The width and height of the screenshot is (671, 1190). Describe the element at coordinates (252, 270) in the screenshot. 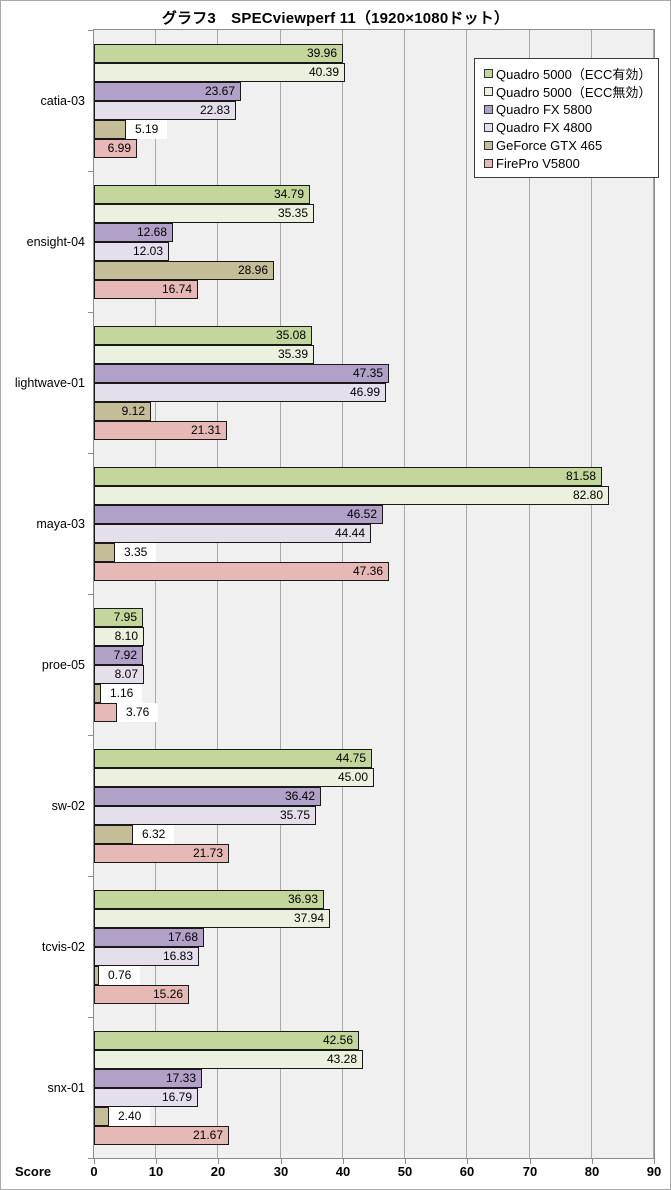

I see `bar-value-label: 28.96` at that location.